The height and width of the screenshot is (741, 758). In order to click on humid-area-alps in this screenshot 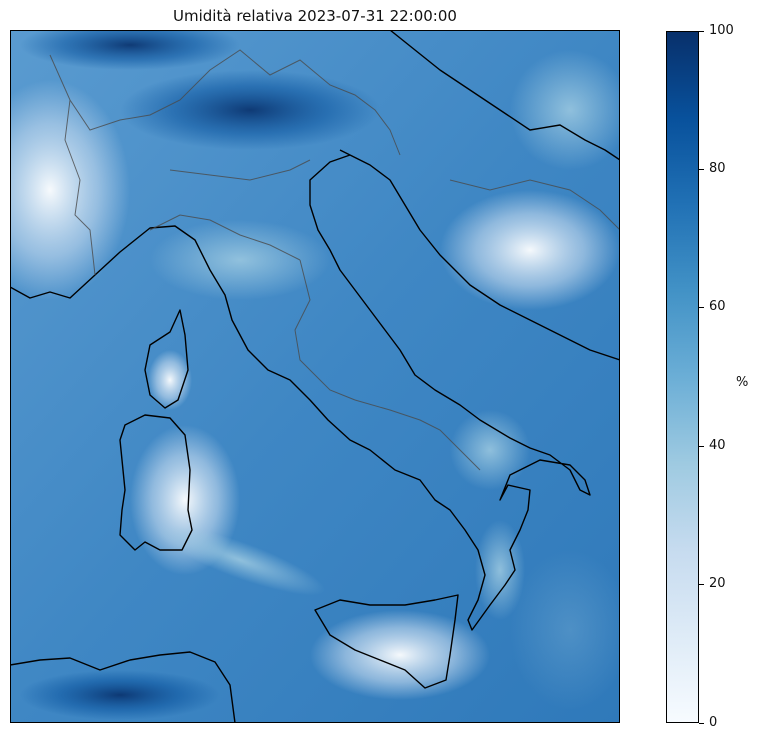, I will do `click(250, 110)`.